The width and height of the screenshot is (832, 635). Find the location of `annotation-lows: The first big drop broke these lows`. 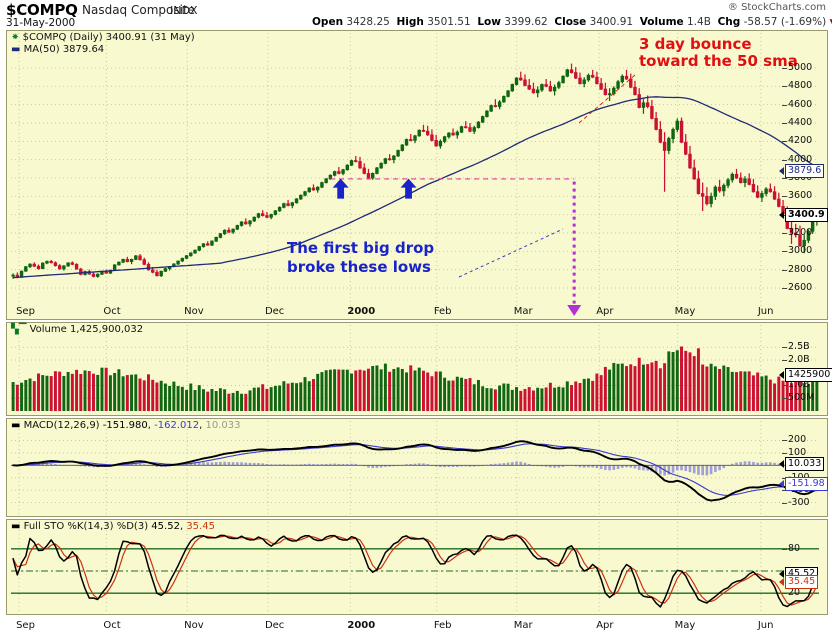

annotation-lows: The first big drop broke these lows is located at coordinates (361, 257).